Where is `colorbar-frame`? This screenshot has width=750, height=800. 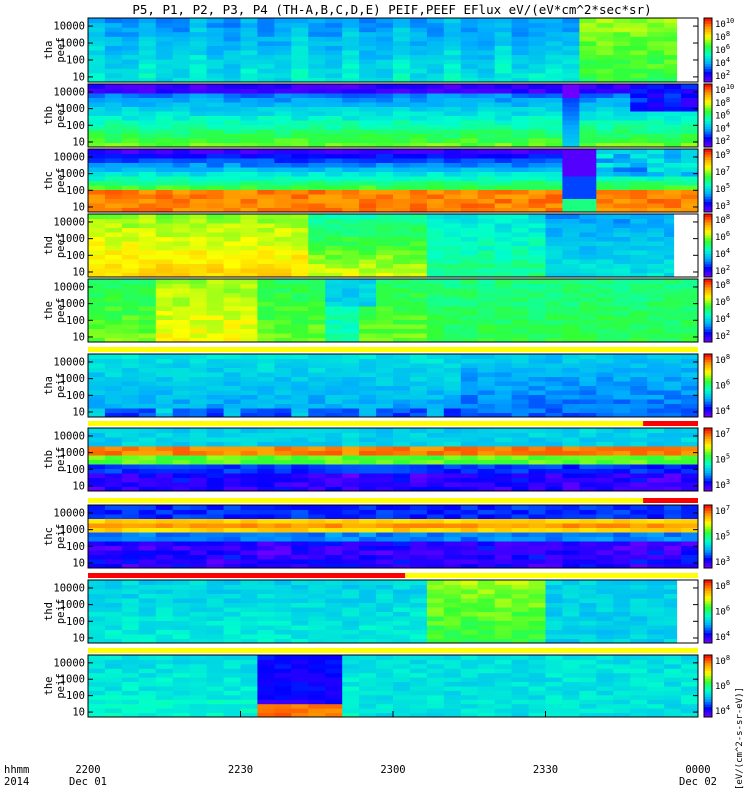
colorbar-frame is located at coordinates (708, 385).